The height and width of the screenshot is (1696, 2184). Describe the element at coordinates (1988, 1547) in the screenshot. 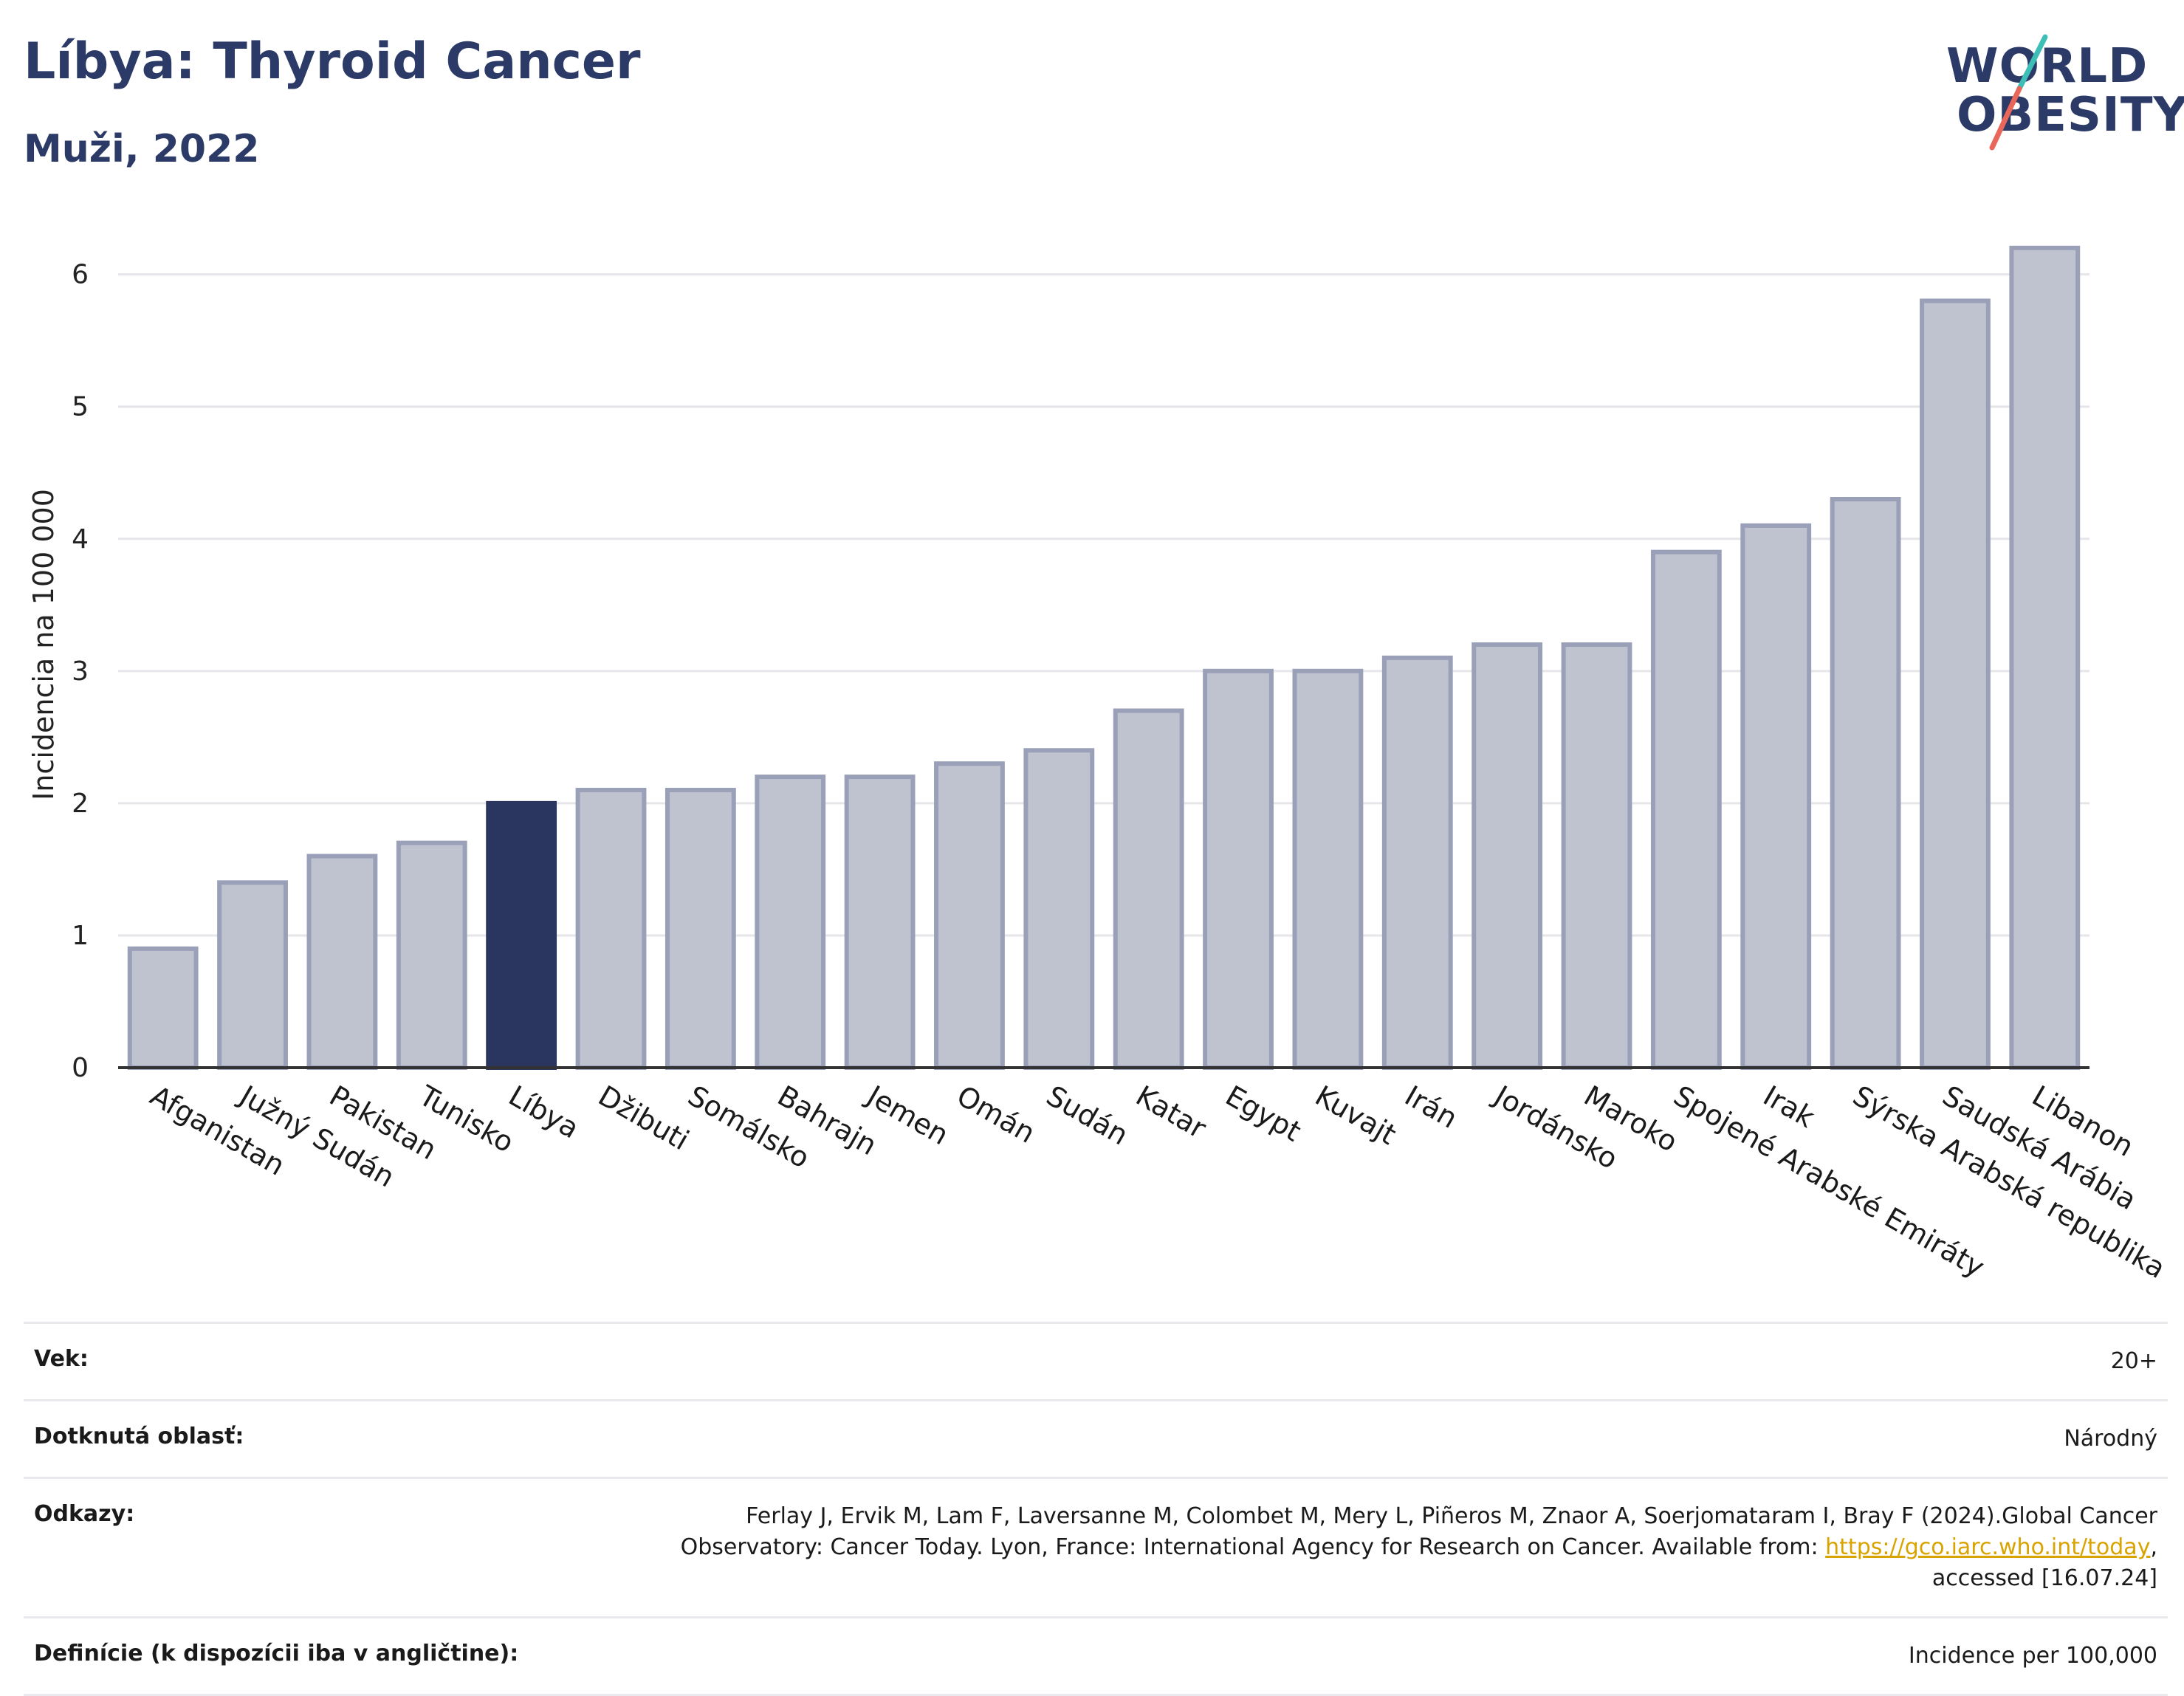

I see `reference-link: https://gco.iarc.who.int/today` at that location.